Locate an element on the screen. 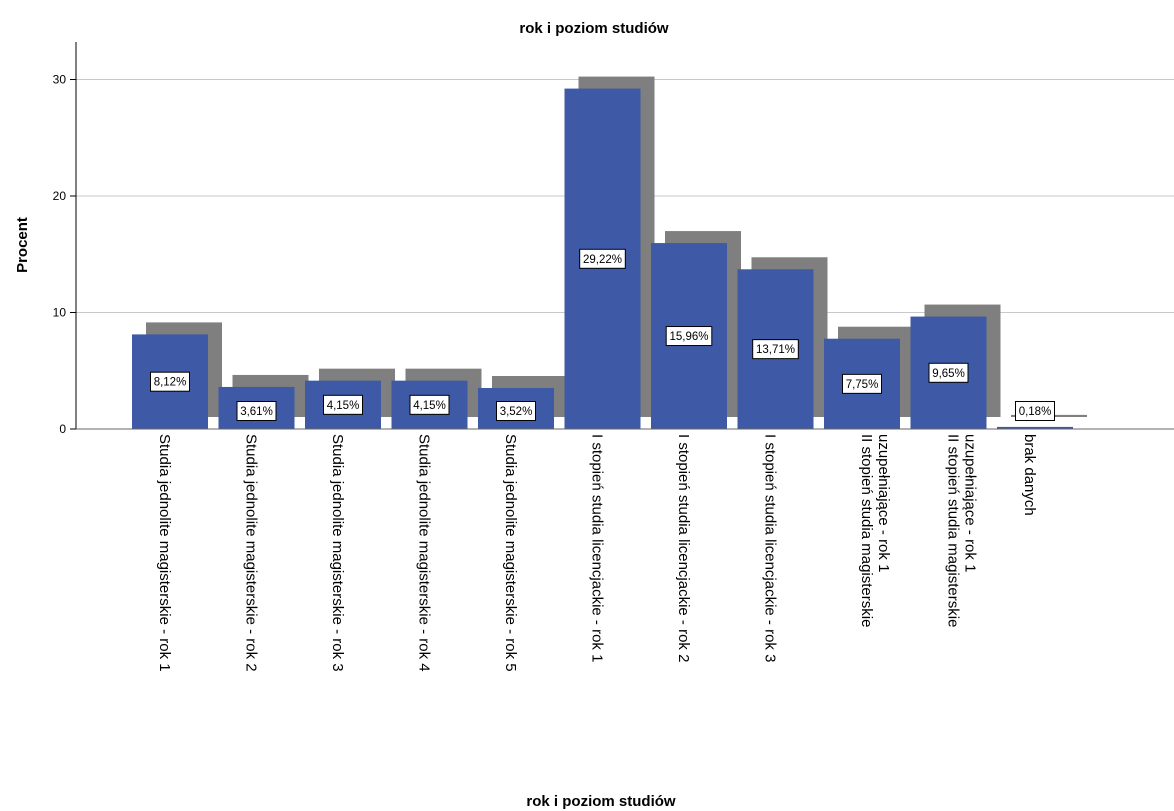  category-label-line: Studia jednolite magisterskie - rok 1 is located at coordinates (164, 553).